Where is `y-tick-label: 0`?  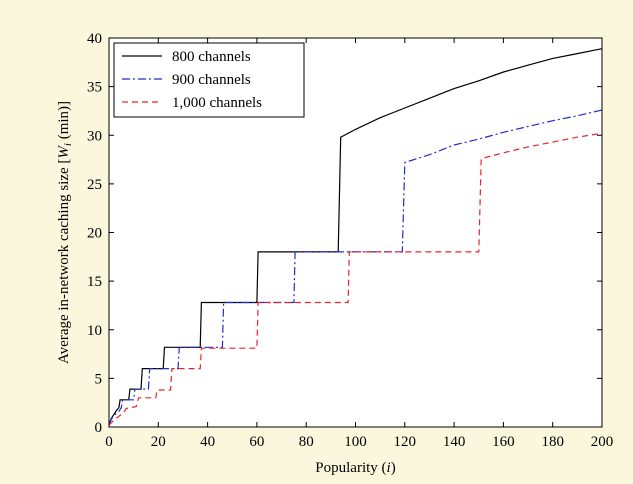 y-tick-label: 0 is located at coordinates (99, 428).